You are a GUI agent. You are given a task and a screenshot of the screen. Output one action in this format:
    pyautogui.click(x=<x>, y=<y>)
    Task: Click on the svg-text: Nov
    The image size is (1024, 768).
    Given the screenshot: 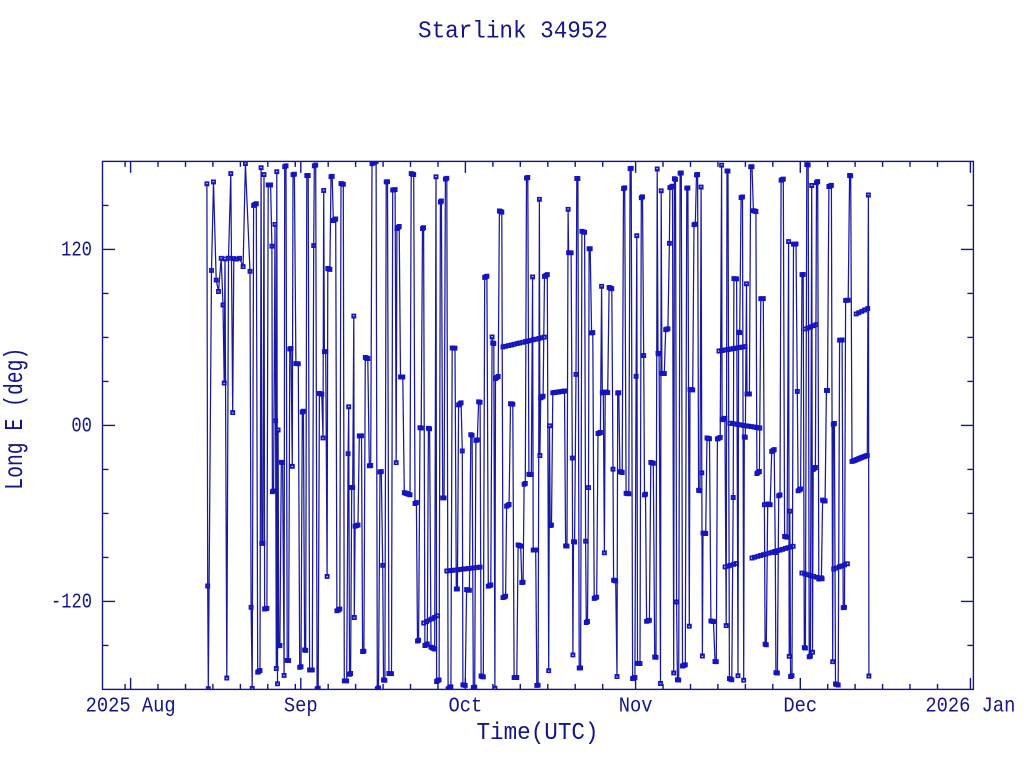 What is the action you would take?
    pyautogui.click(x=636, y=707)
    